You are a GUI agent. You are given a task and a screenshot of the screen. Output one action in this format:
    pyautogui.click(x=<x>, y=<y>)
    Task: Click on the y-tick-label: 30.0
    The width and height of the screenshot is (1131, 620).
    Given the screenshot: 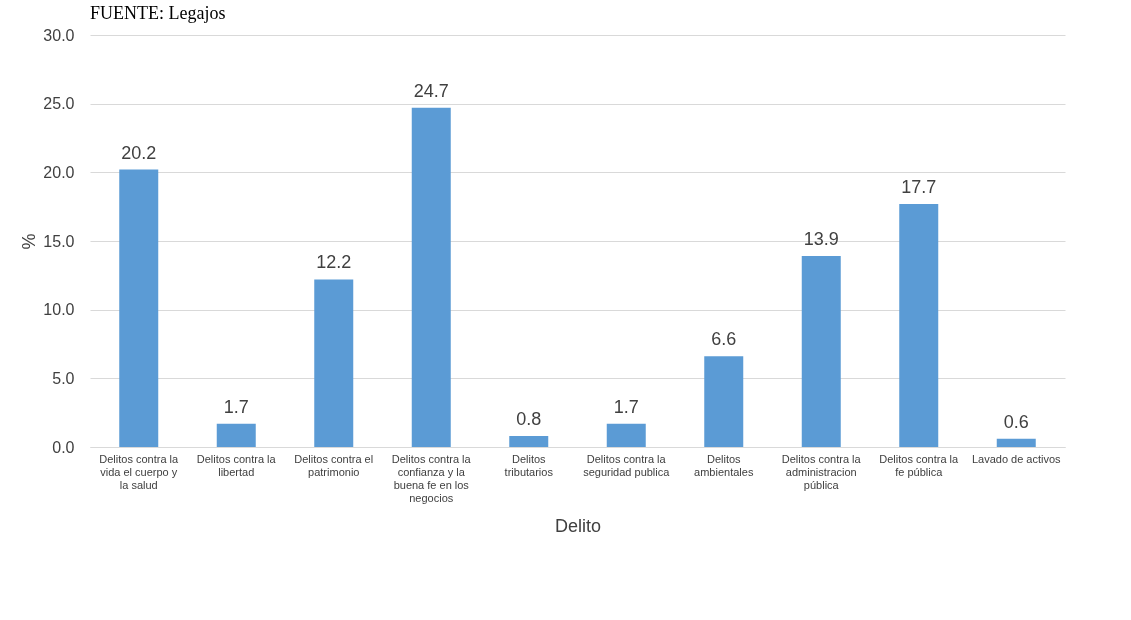 What is the action you would take?
    pyautogui.click(x=59, y=35)
    